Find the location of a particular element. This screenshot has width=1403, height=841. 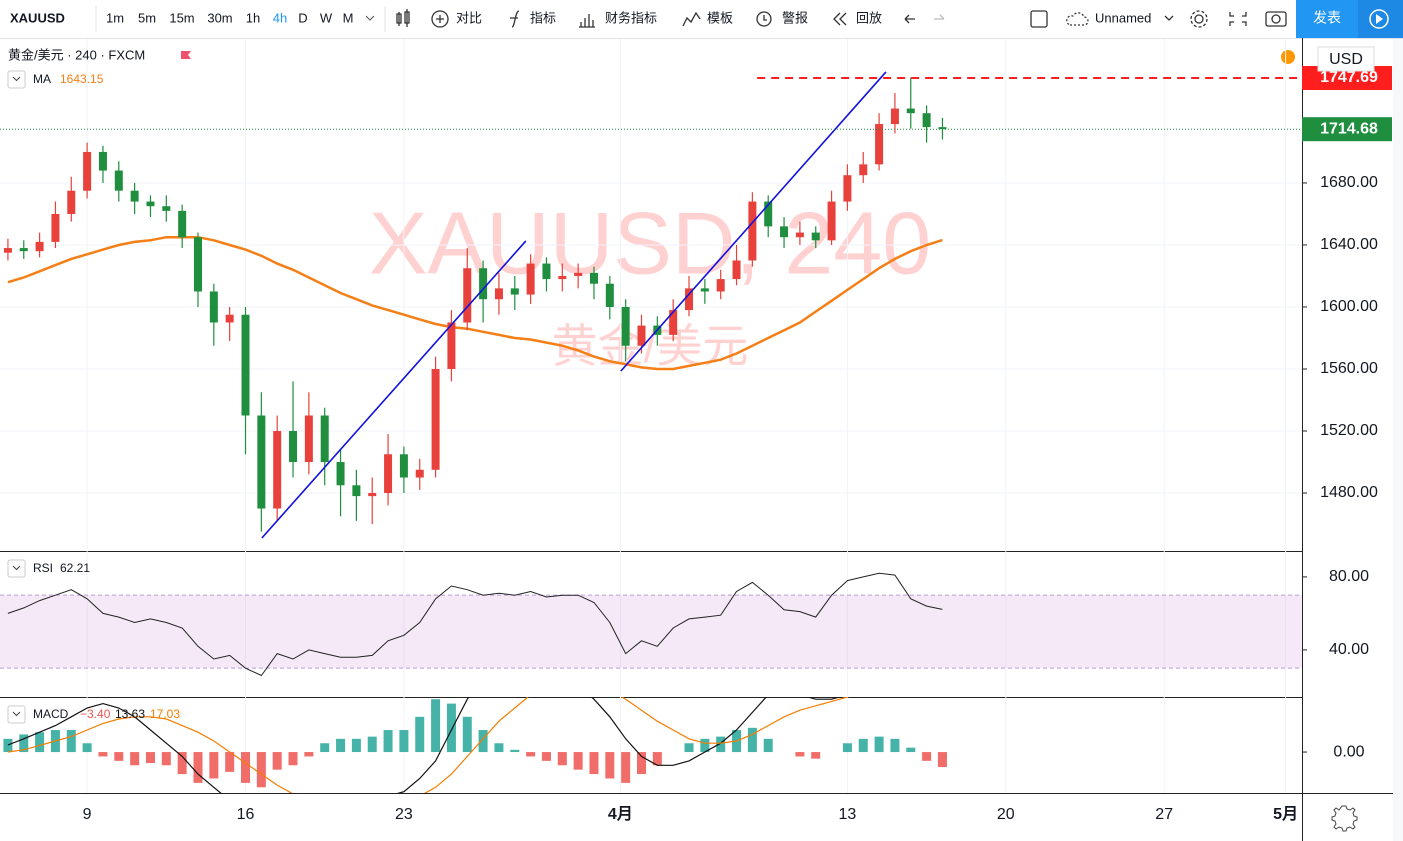

toolbar-button: 模板 is located at coordinates (720, 17).